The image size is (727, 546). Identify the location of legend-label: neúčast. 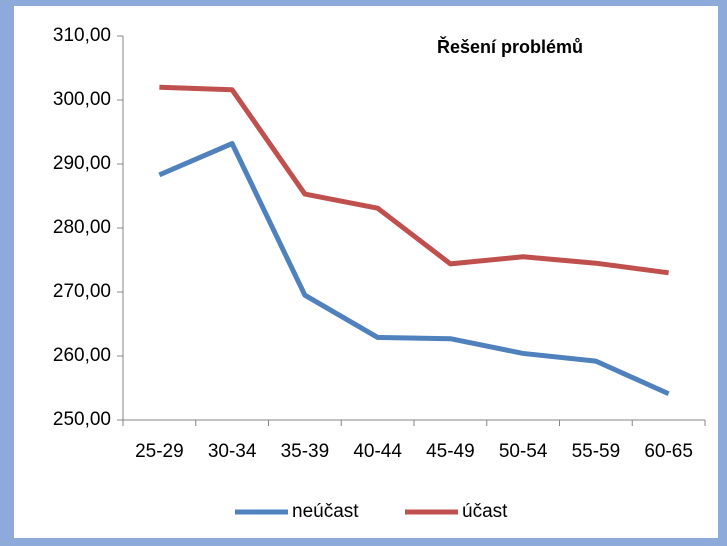
(325, 511).